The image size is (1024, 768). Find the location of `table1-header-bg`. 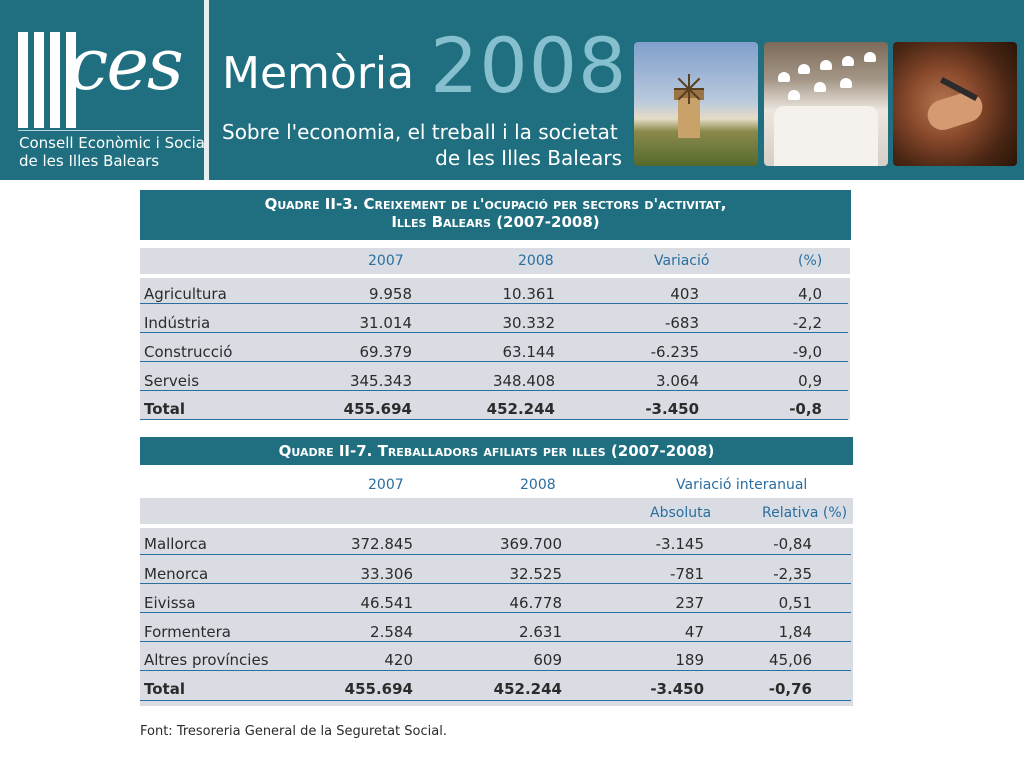

table1-header-bg is located at coordinates (495, 261).